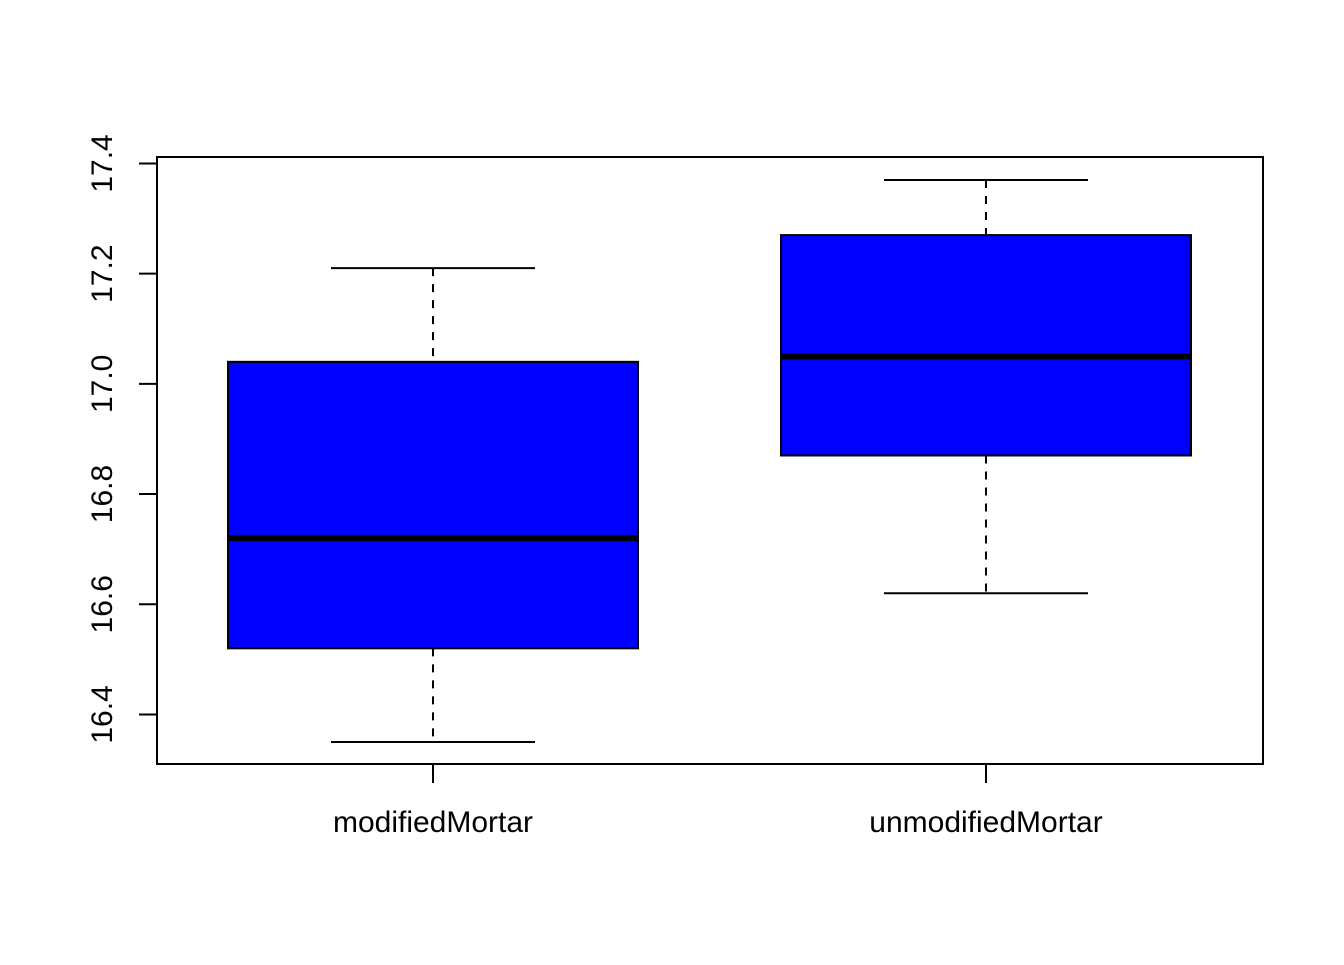  I want to click on y-tick-label: 16.8, so click(102, 494).